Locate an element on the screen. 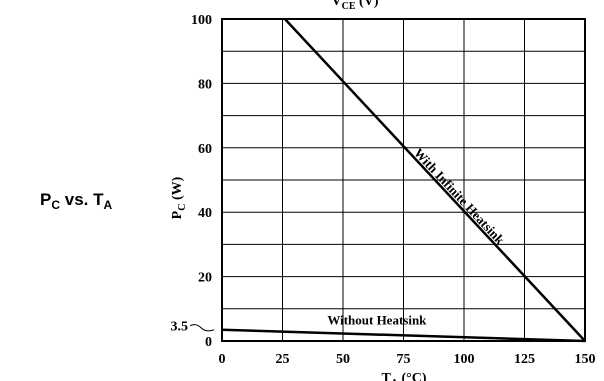  x-tick-label: 75 is located at coordinates (404, 359).